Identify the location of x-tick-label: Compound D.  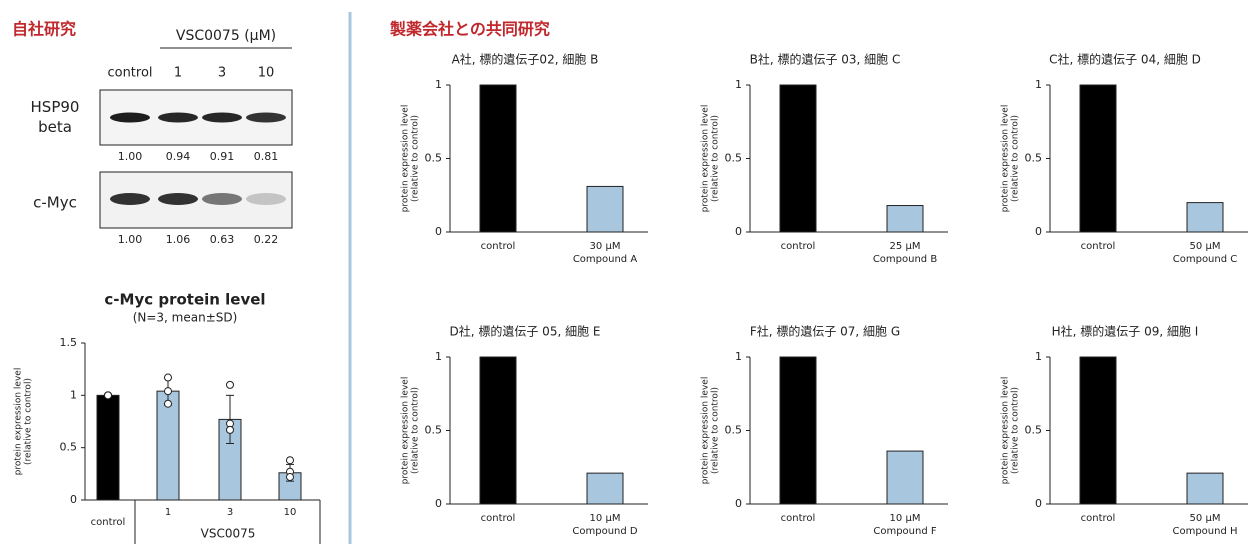
(605, 531).